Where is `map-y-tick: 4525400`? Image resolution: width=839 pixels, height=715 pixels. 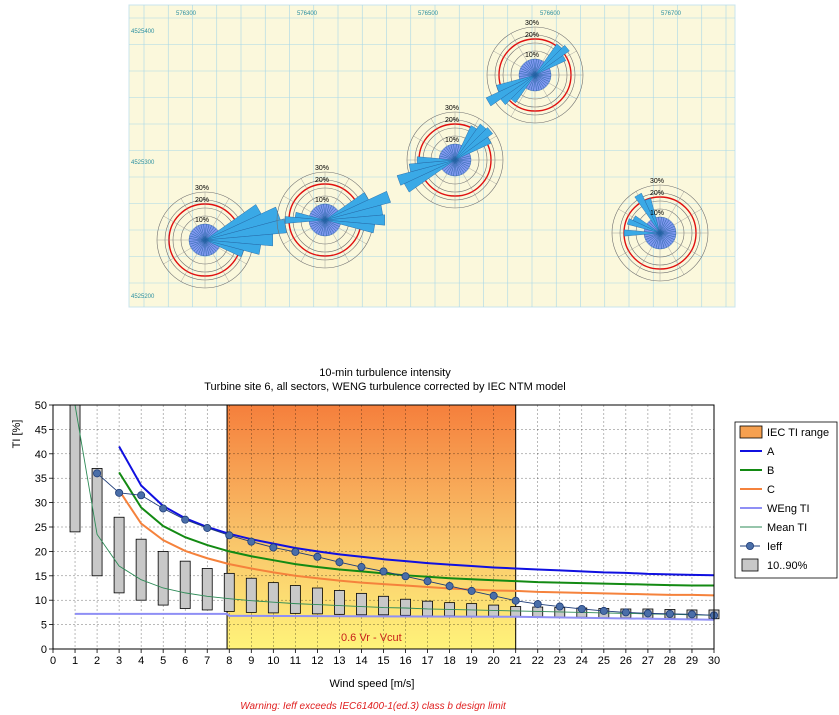 map-y-tick: 4525400 is located at coordinates (143, 32).